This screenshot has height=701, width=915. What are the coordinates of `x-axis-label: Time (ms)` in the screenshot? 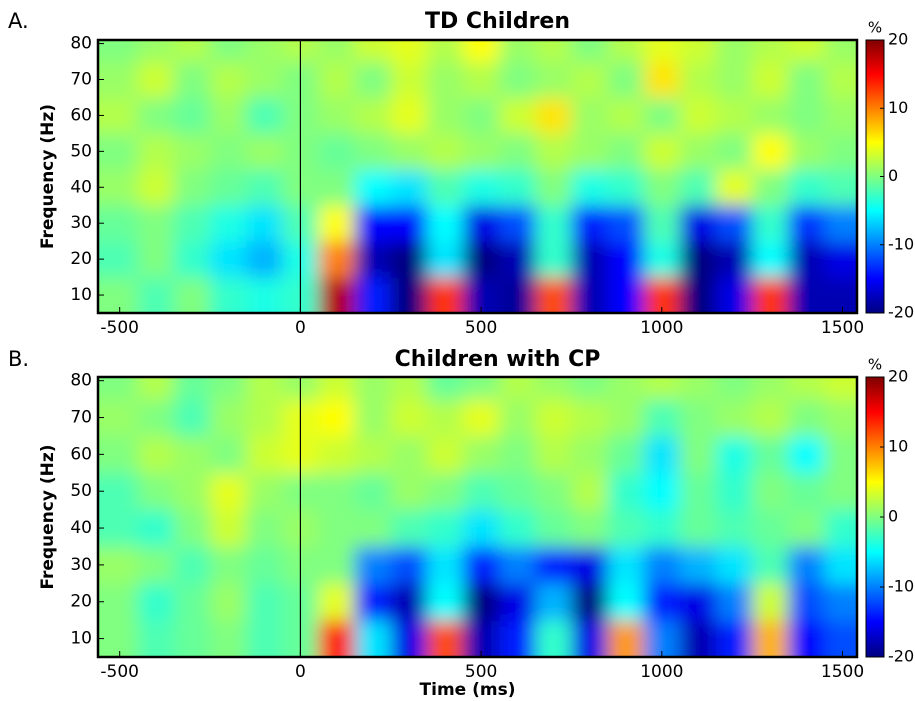 It's located at (468, 690).